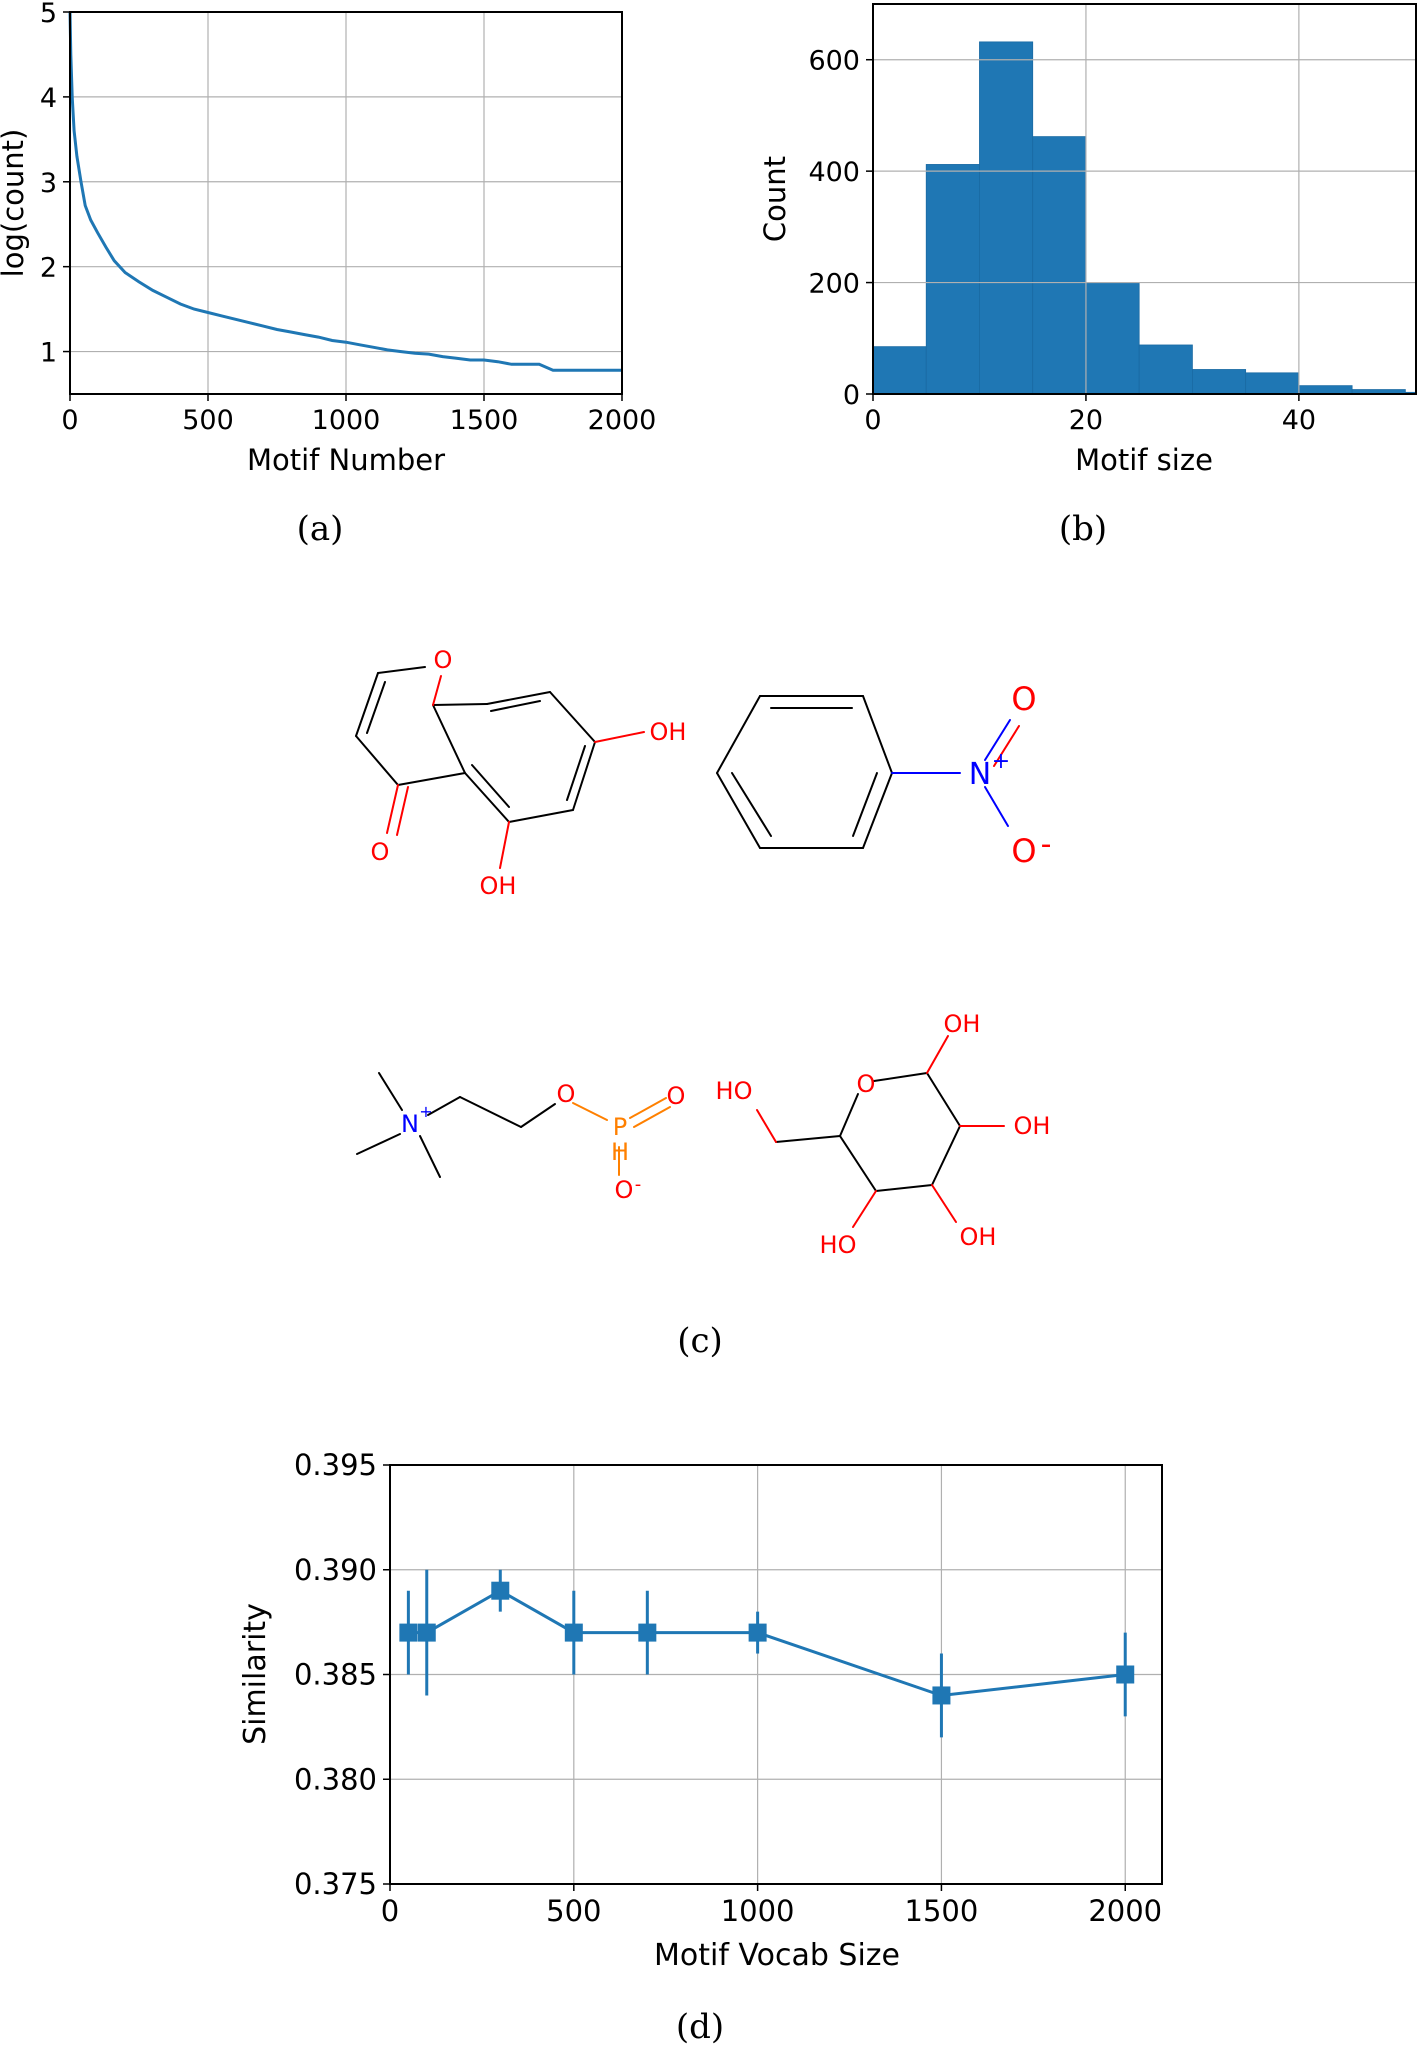  Describe the element at coordinates (700, 2027) in the screenshot. I see `panel-caption: (d)` at that location.